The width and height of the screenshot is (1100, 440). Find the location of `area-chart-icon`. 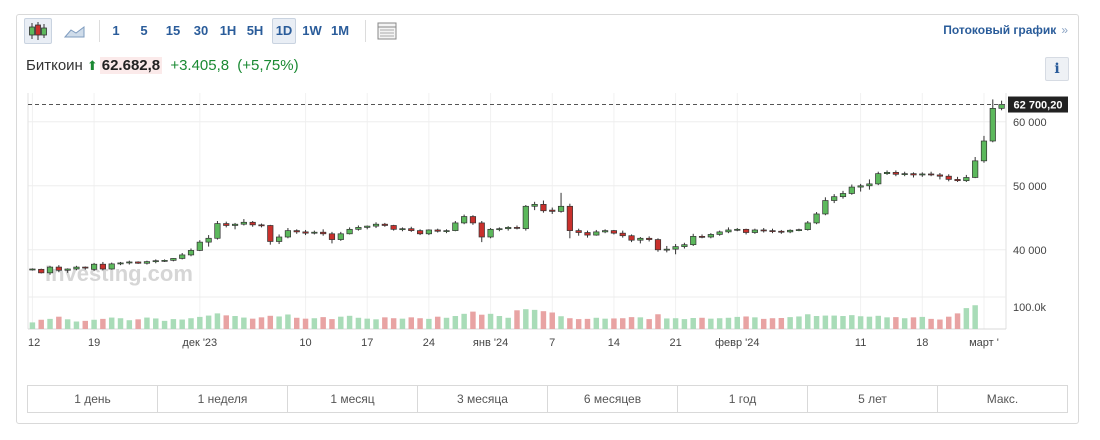

area-chart-icon is located at coordinates (75, 31).